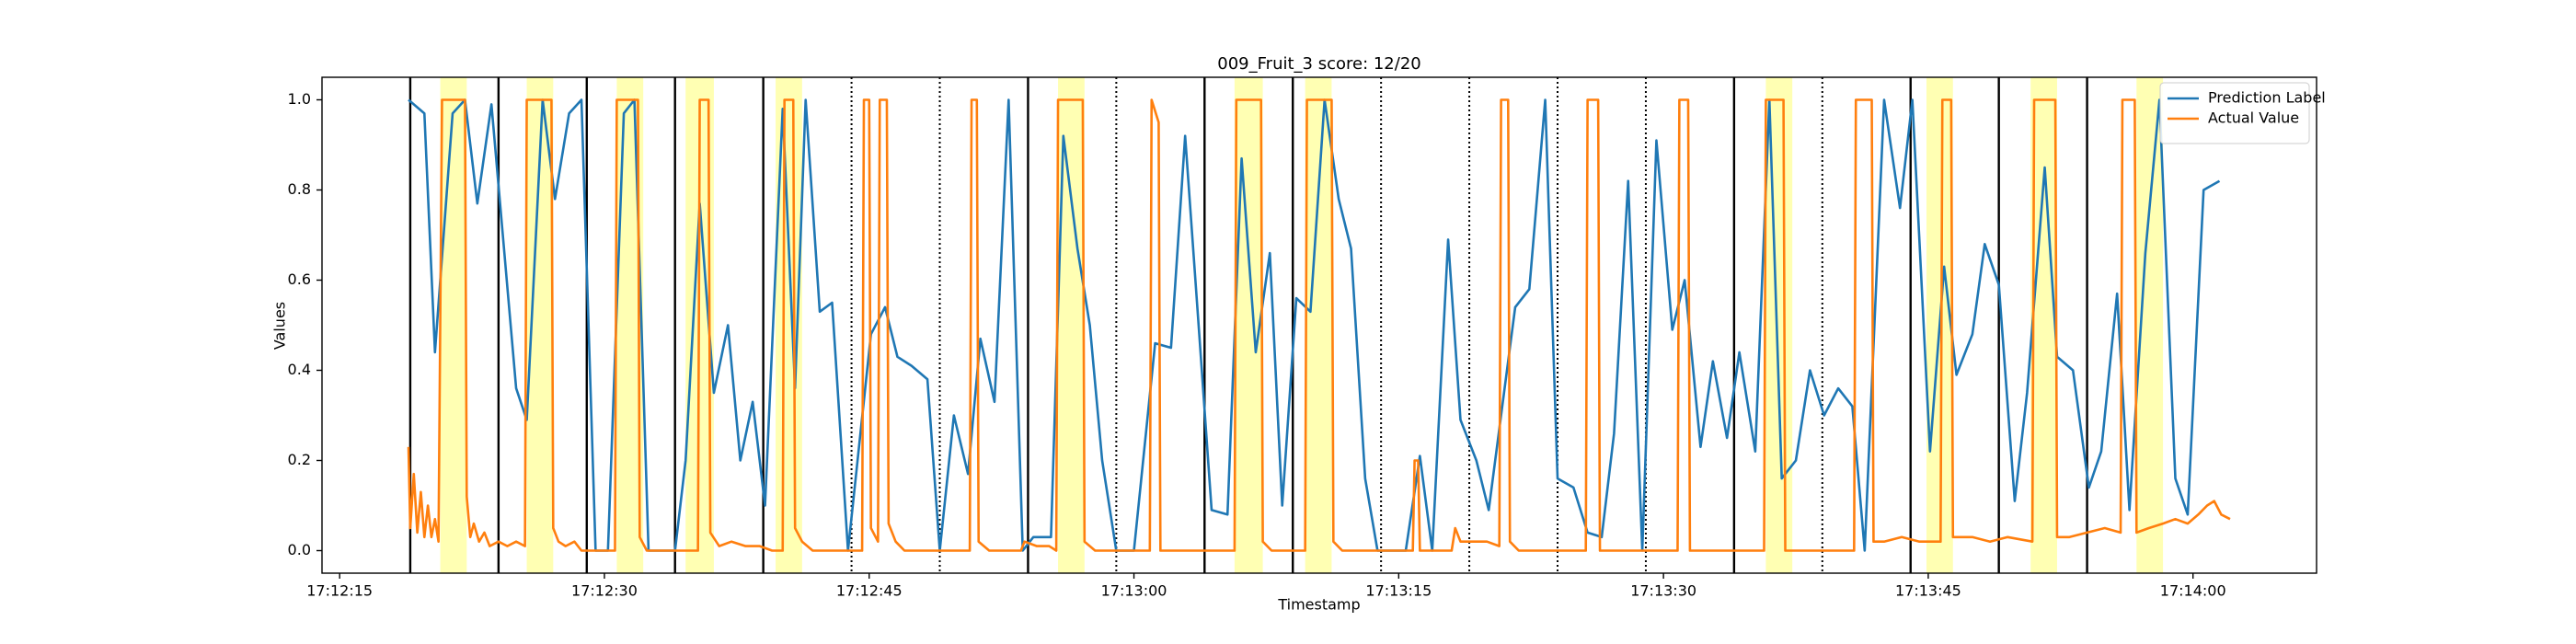 This screenshot has height=644, width=2576. I want to click on y-tick-label: 0.8, so click(299, 189).